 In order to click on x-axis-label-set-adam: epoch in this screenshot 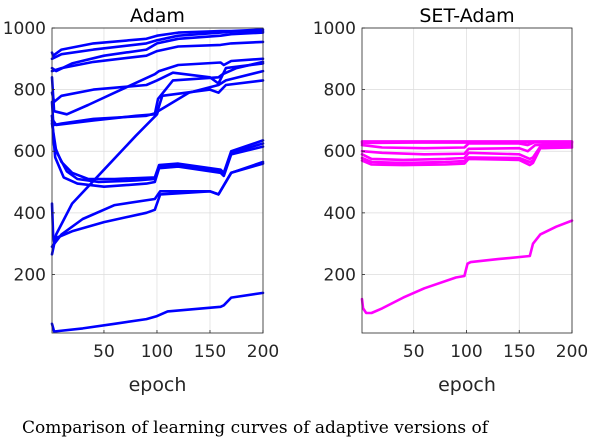, I will do `click(467, 385)`.